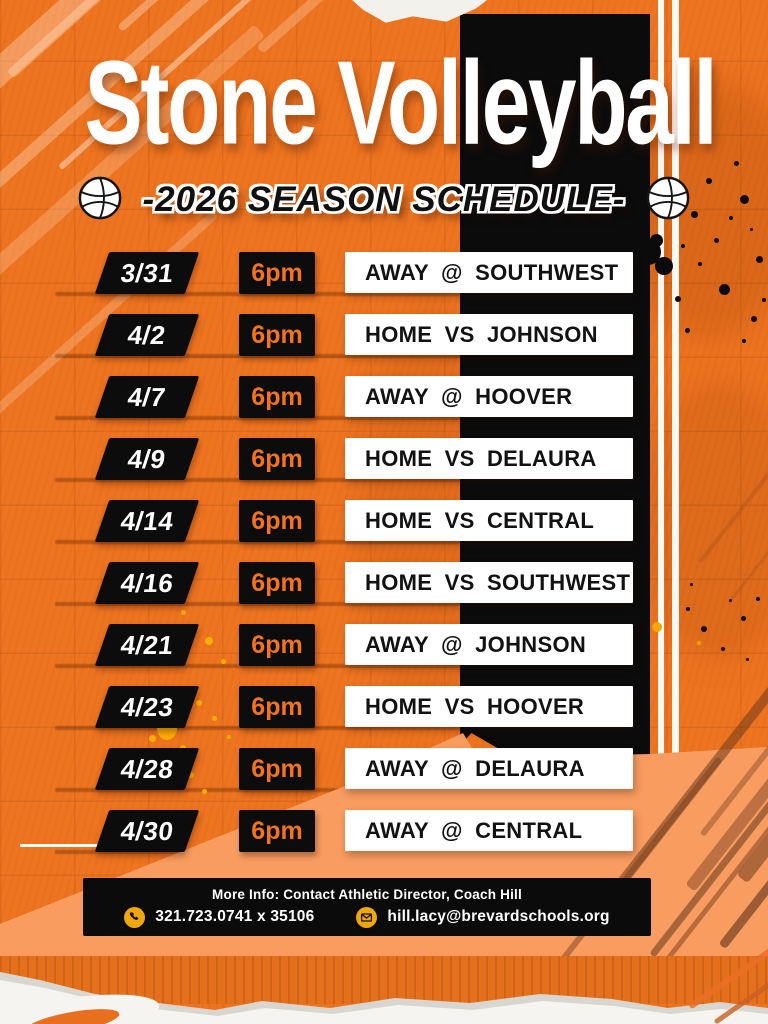 The image size is (768, 1024). I want to click on schedule-row: 4/28 6pm AWAY @ DELAURA, so click(384, 769).